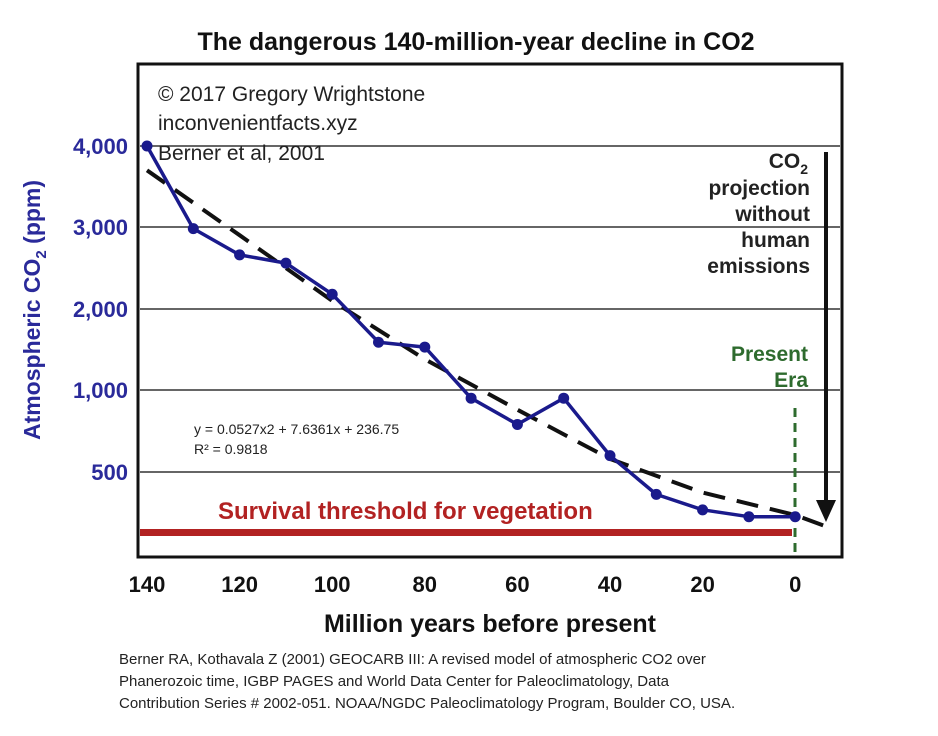  Describe the element at coordinates (332, 584) in the screenshot. I see `x-tick-label: 100` at that location.